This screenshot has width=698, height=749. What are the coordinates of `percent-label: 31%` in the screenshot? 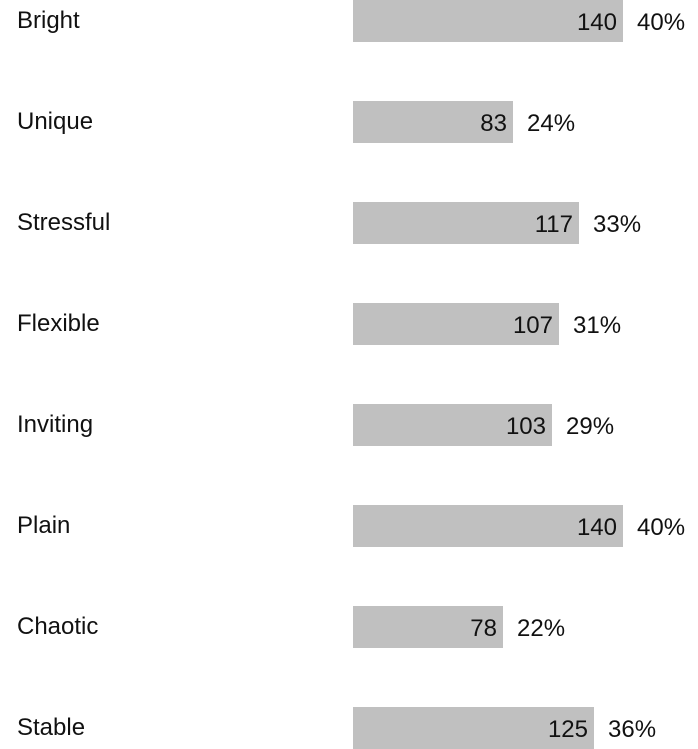 It's located at (597, 325).